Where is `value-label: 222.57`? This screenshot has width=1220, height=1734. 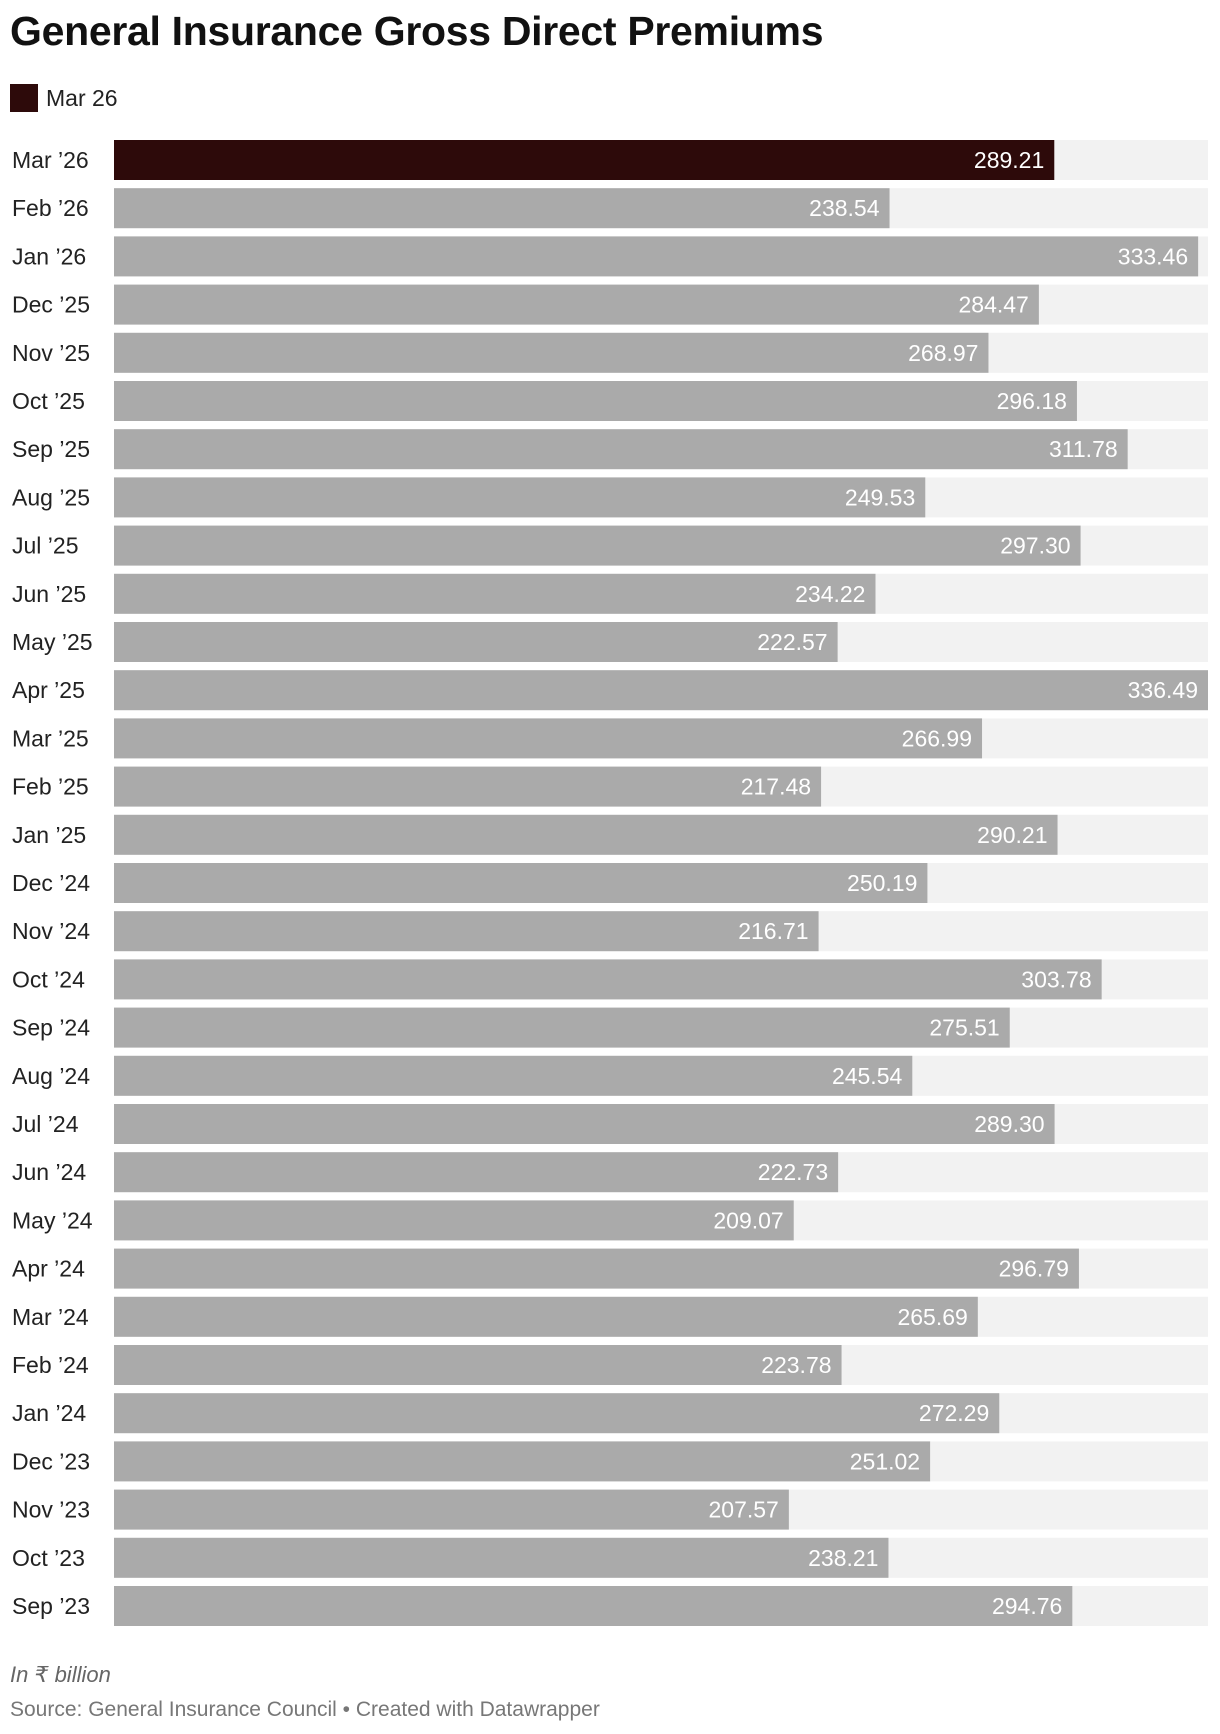
value-label: 222.57 is located at coordinates (792, 642).